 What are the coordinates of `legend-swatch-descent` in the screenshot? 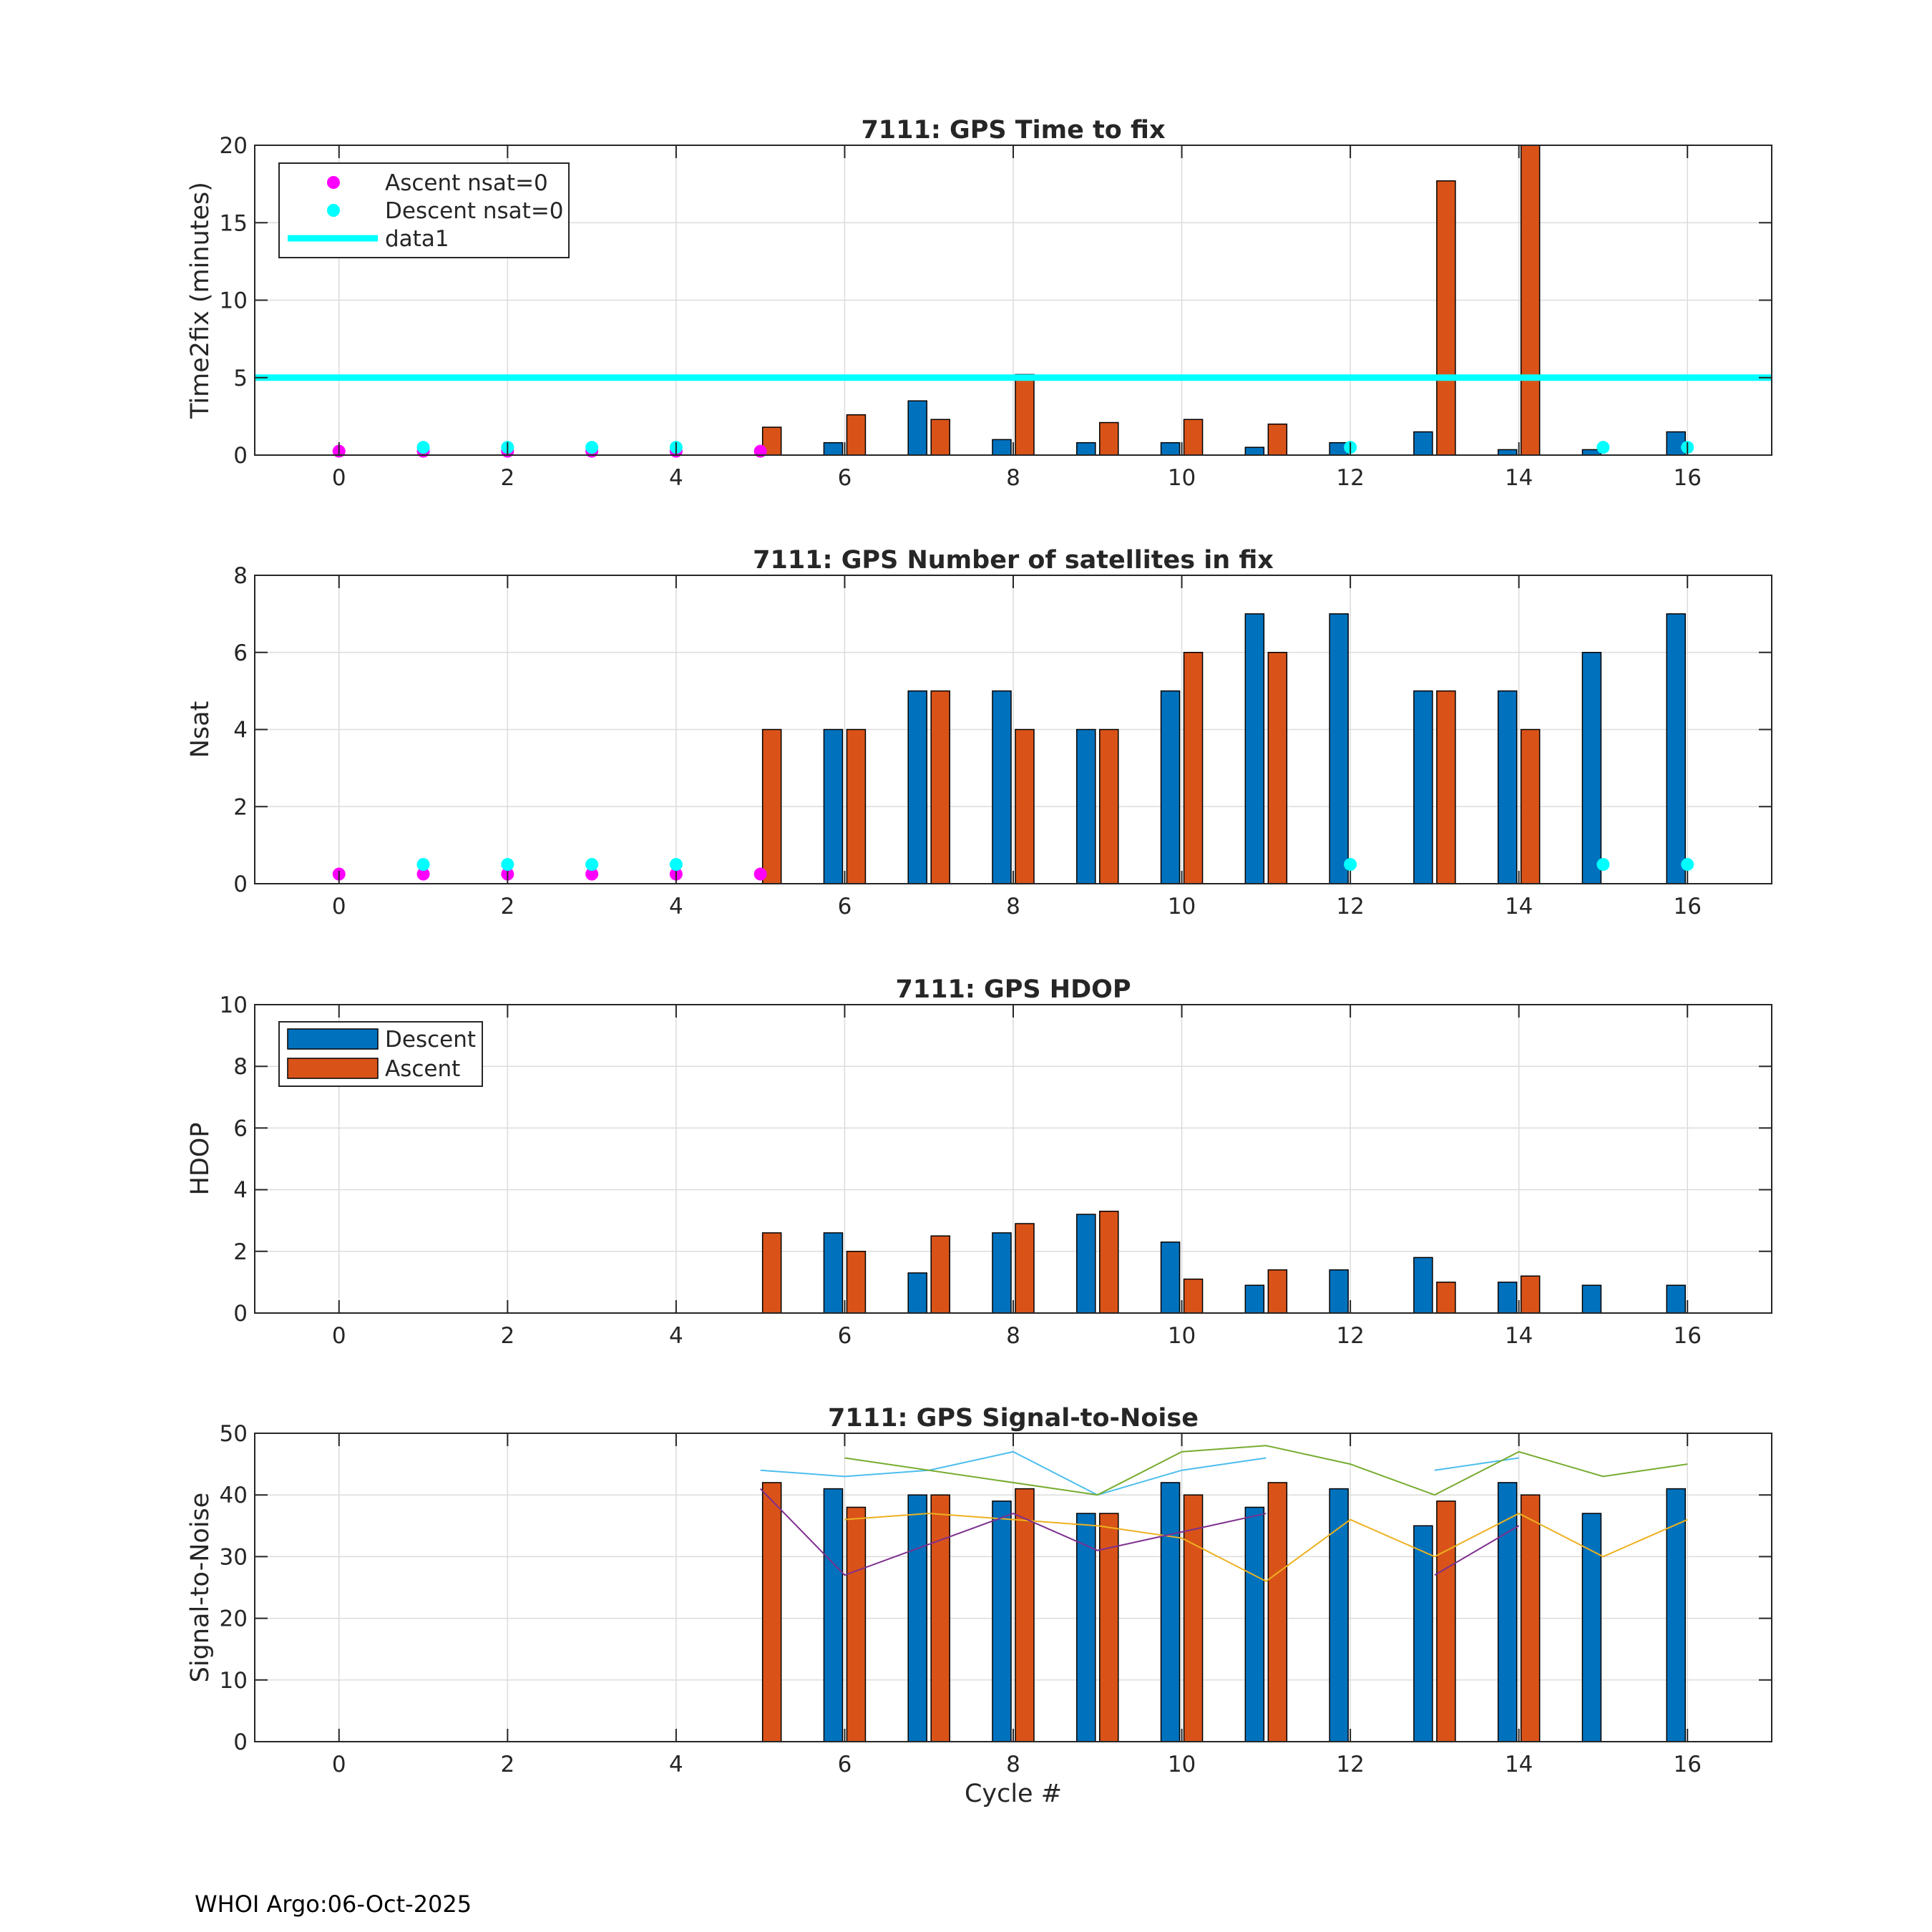 It's located at (333, 1039).